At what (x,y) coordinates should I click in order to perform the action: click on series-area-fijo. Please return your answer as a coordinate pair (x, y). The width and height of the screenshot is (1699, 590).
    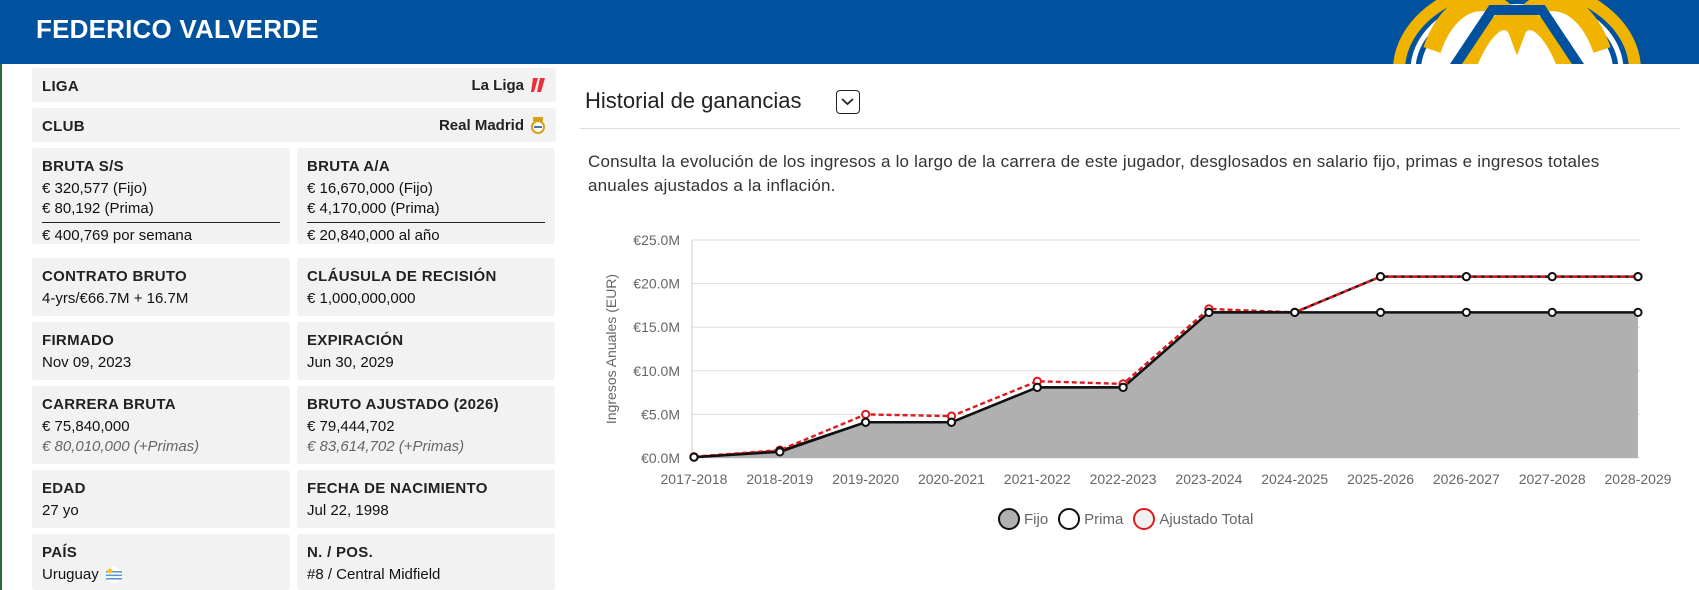
    Looking at the image, I should click on (1166, 385).